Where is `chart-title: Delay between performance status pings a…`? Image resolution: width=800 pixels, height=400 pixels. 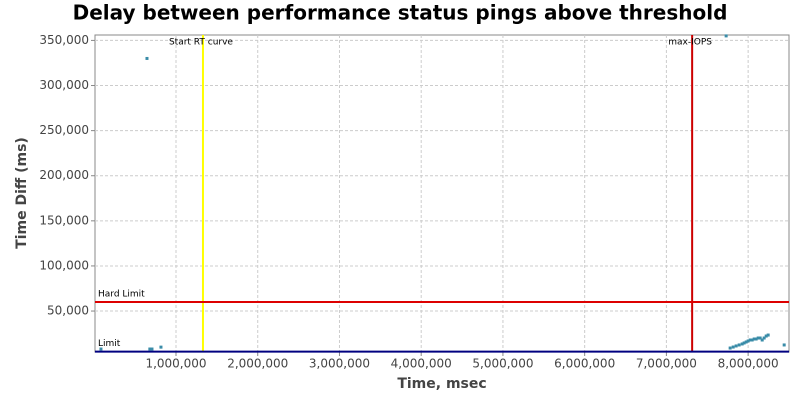
chart-title: Delay between performance status pings a… is located at coordinates (400, 13).